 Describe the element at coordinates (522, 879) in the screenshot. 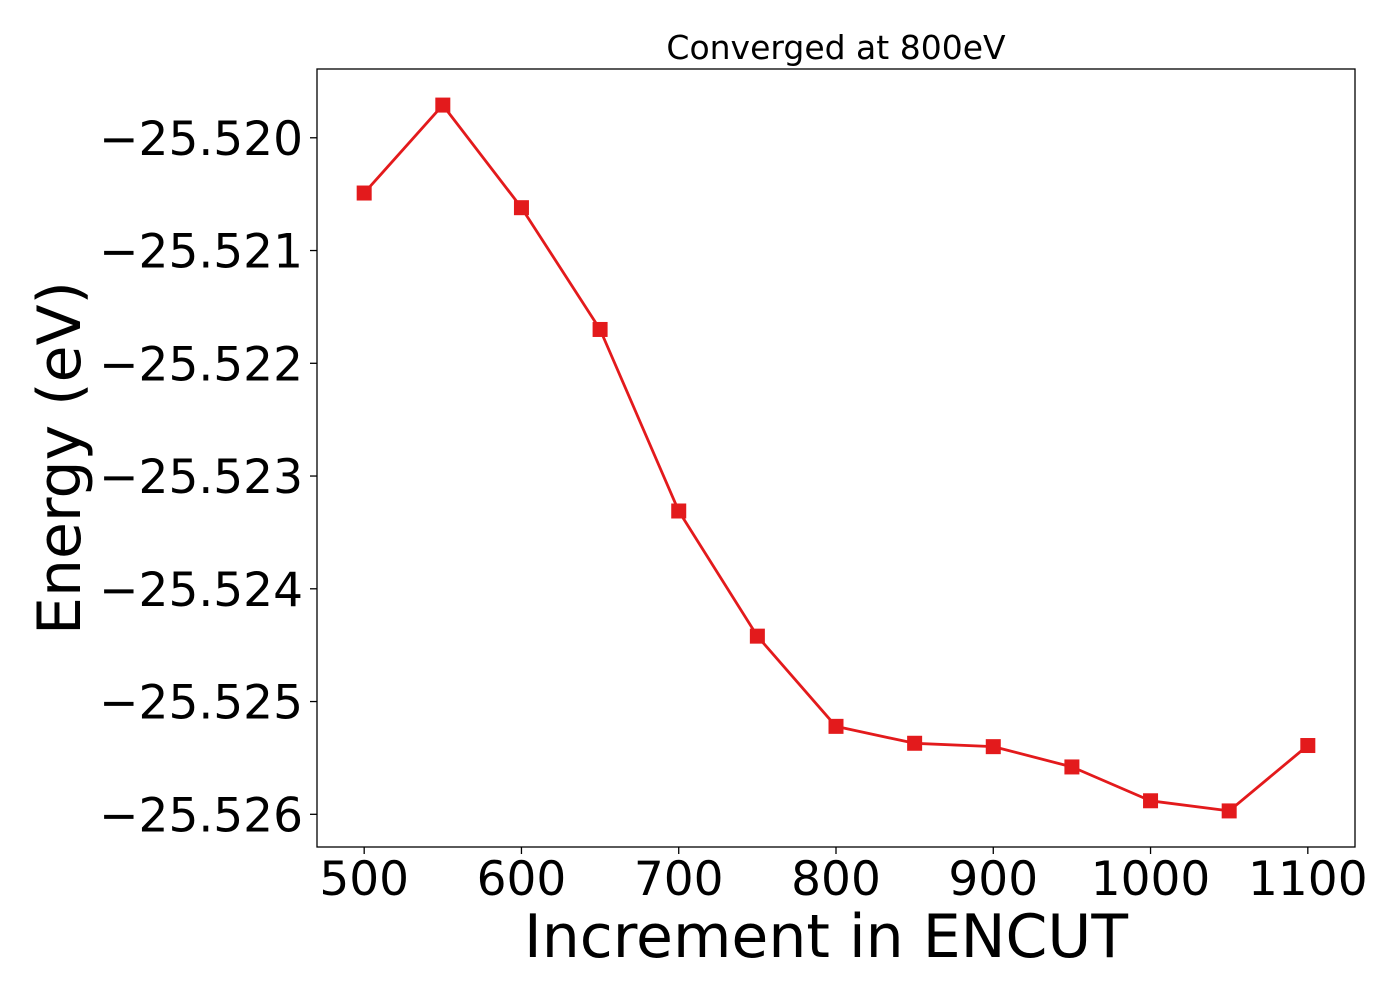

I see `x-tick-label: 600` at that location.